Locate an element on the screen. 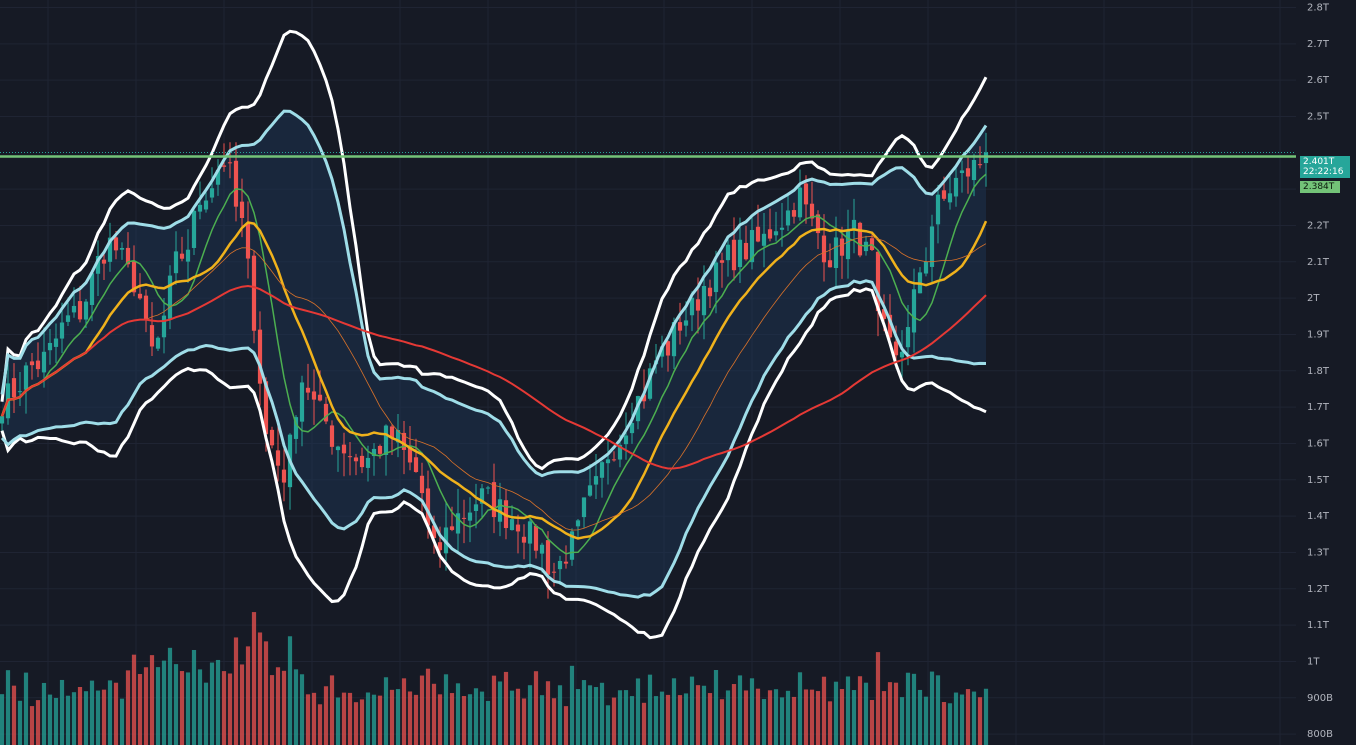 The height and width of the screenshot is (745, 1356). y-tick-label: 2T is located at coordinates (1313, 298).